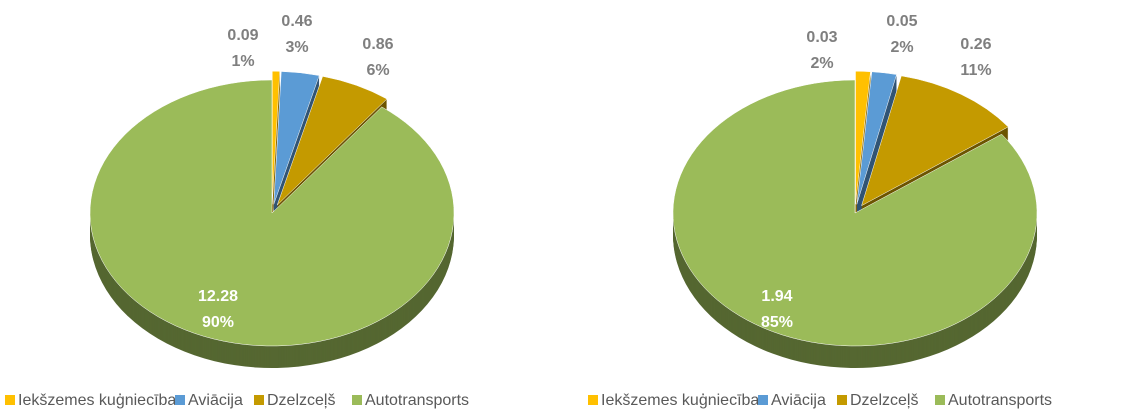 The width and height of the screenshot is (1132, 413). Describe the element at coordinates (777, 322) in the screenshot. I see `data-label-percent: 85%` at that location.